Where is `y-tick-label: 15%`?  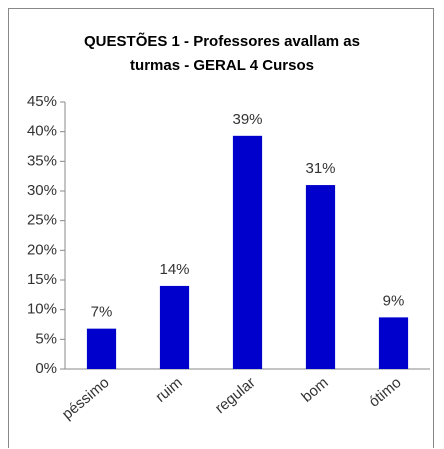 y-tick-label: 15% is located at coordinates (42, 279).